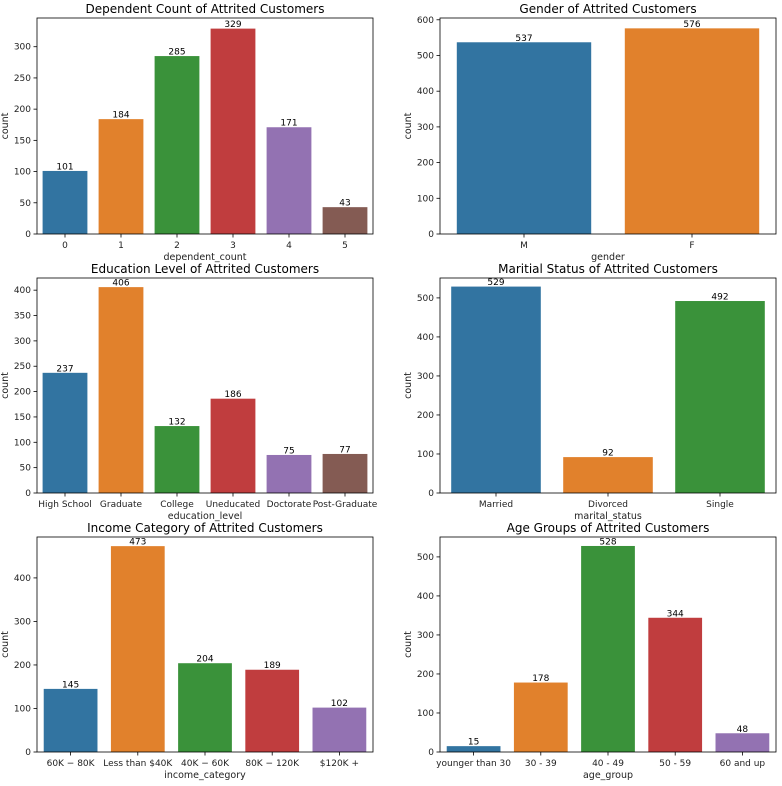 Image resolution: width=782 pixels, height=786 pixels. What do you see at coordinates (71, 764) in the screenshot?
I see `x-tick-label: 60K − 80K` at bounding box center [71, 764].